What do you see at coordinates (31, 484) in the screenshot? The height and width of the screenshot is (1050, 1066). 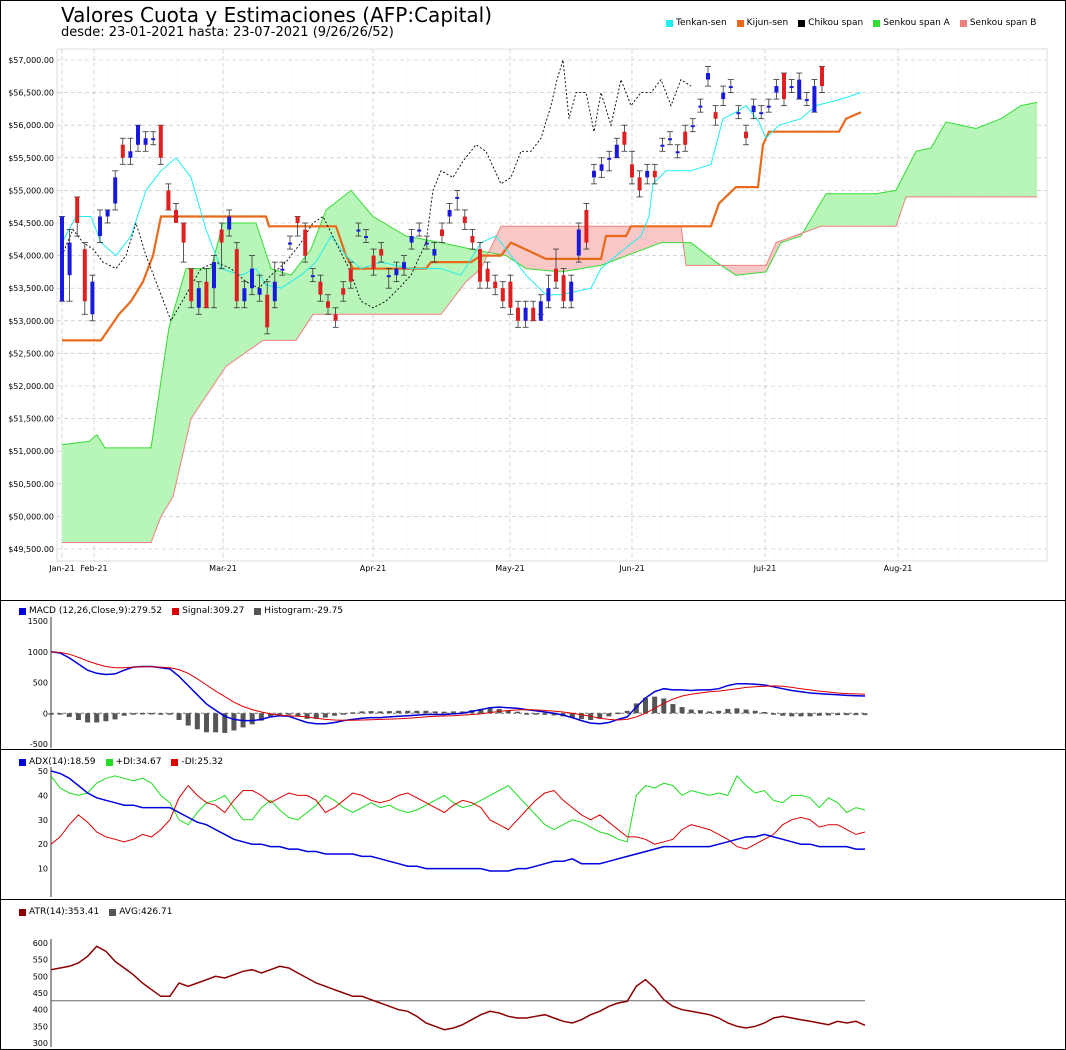 I see `y-tick-label: $50,500.00` at bounding box center [31, 484].